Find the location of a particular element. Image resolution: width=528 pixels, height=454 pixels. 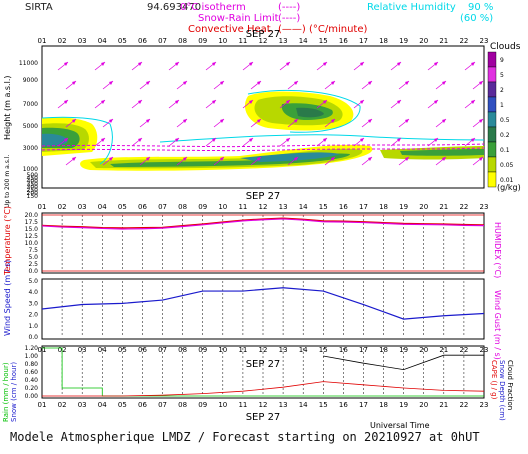

clouds-ytick-3: 5000 is located at coordinates (30, 126).